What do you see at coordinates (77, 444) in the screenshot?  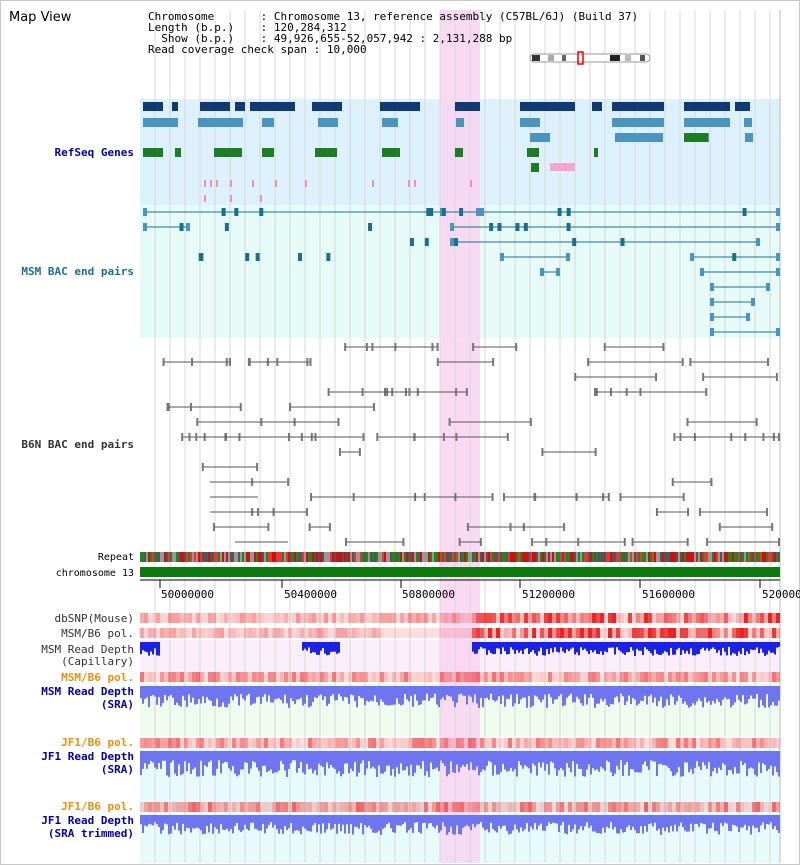 I see `track-label-b6n-bac: B6N BAC end pairs` at bounding box center [77, 444].